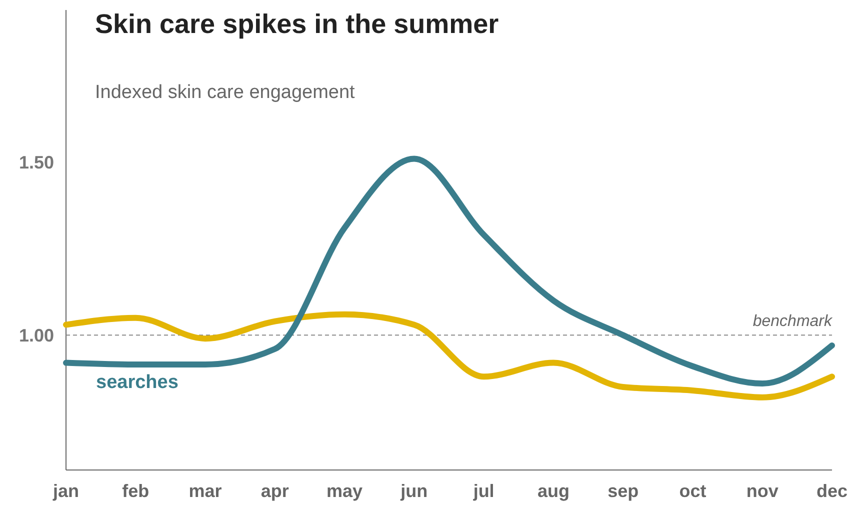 Image resolution: width=860 pixels, height=513 pixels. What do you see at coordinates (344, 491) in the screenshot?
I see `x-tick-label: may` at bounding box center [344, 491].